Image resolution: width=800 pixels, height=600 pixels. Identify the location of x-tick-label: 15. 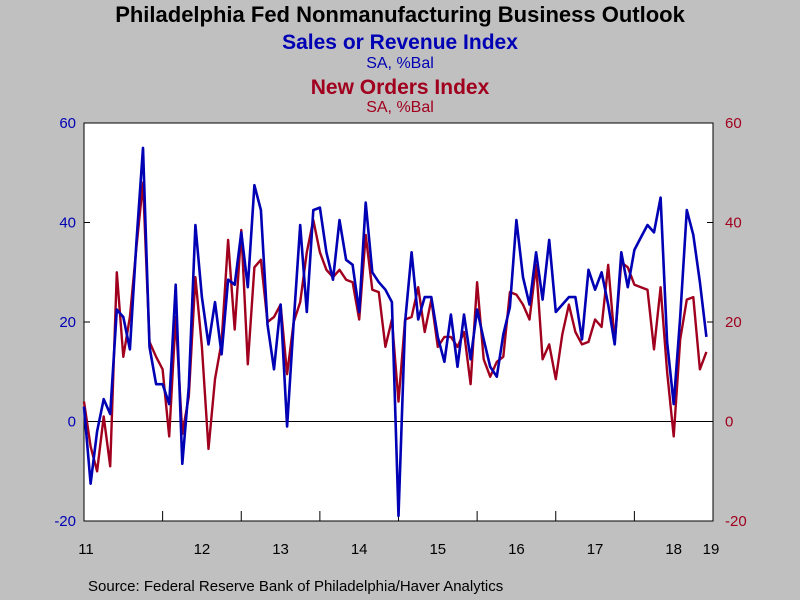
(437, 549).